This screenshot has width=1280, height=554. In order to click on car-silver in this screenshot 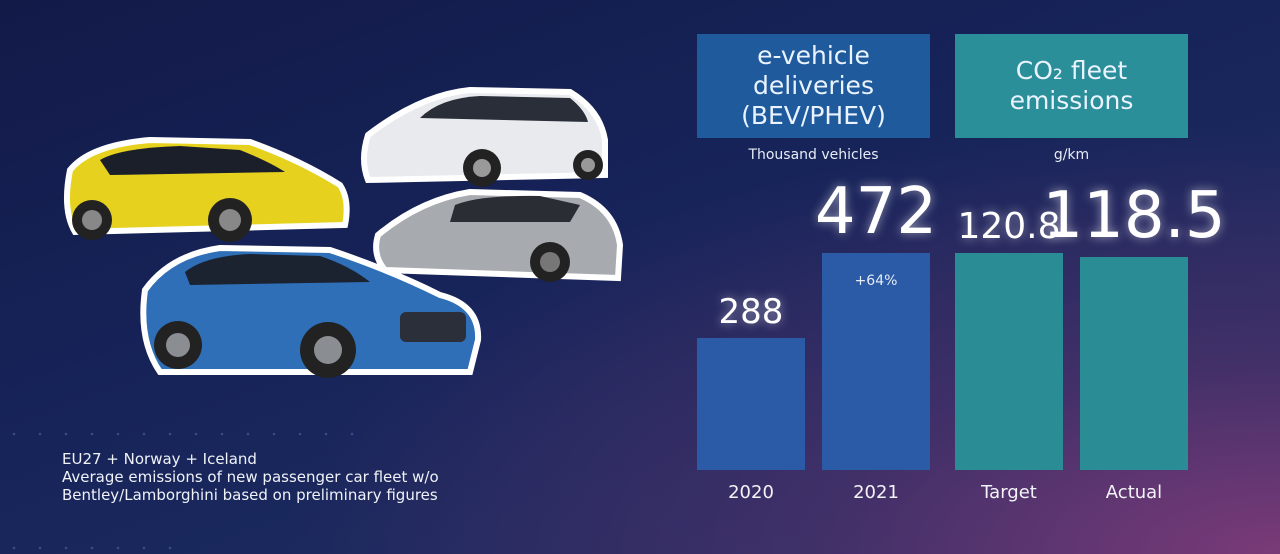, I will do `click(498, 235)`.